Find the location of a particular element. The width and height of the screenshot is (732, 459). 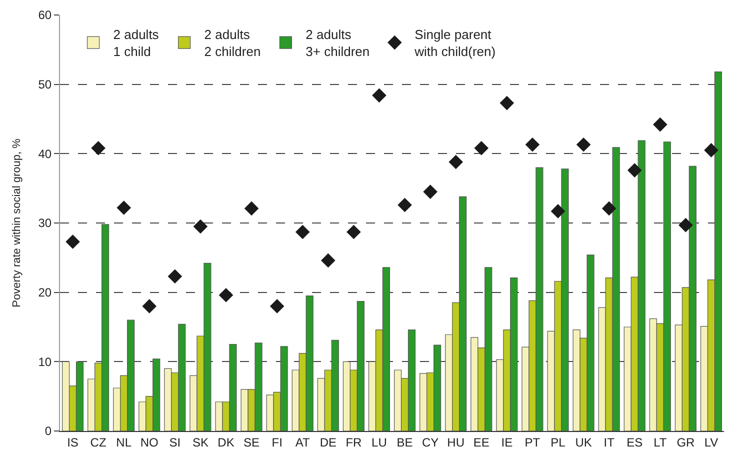

x-tick-label: PL is located at coordinates (558, 442).